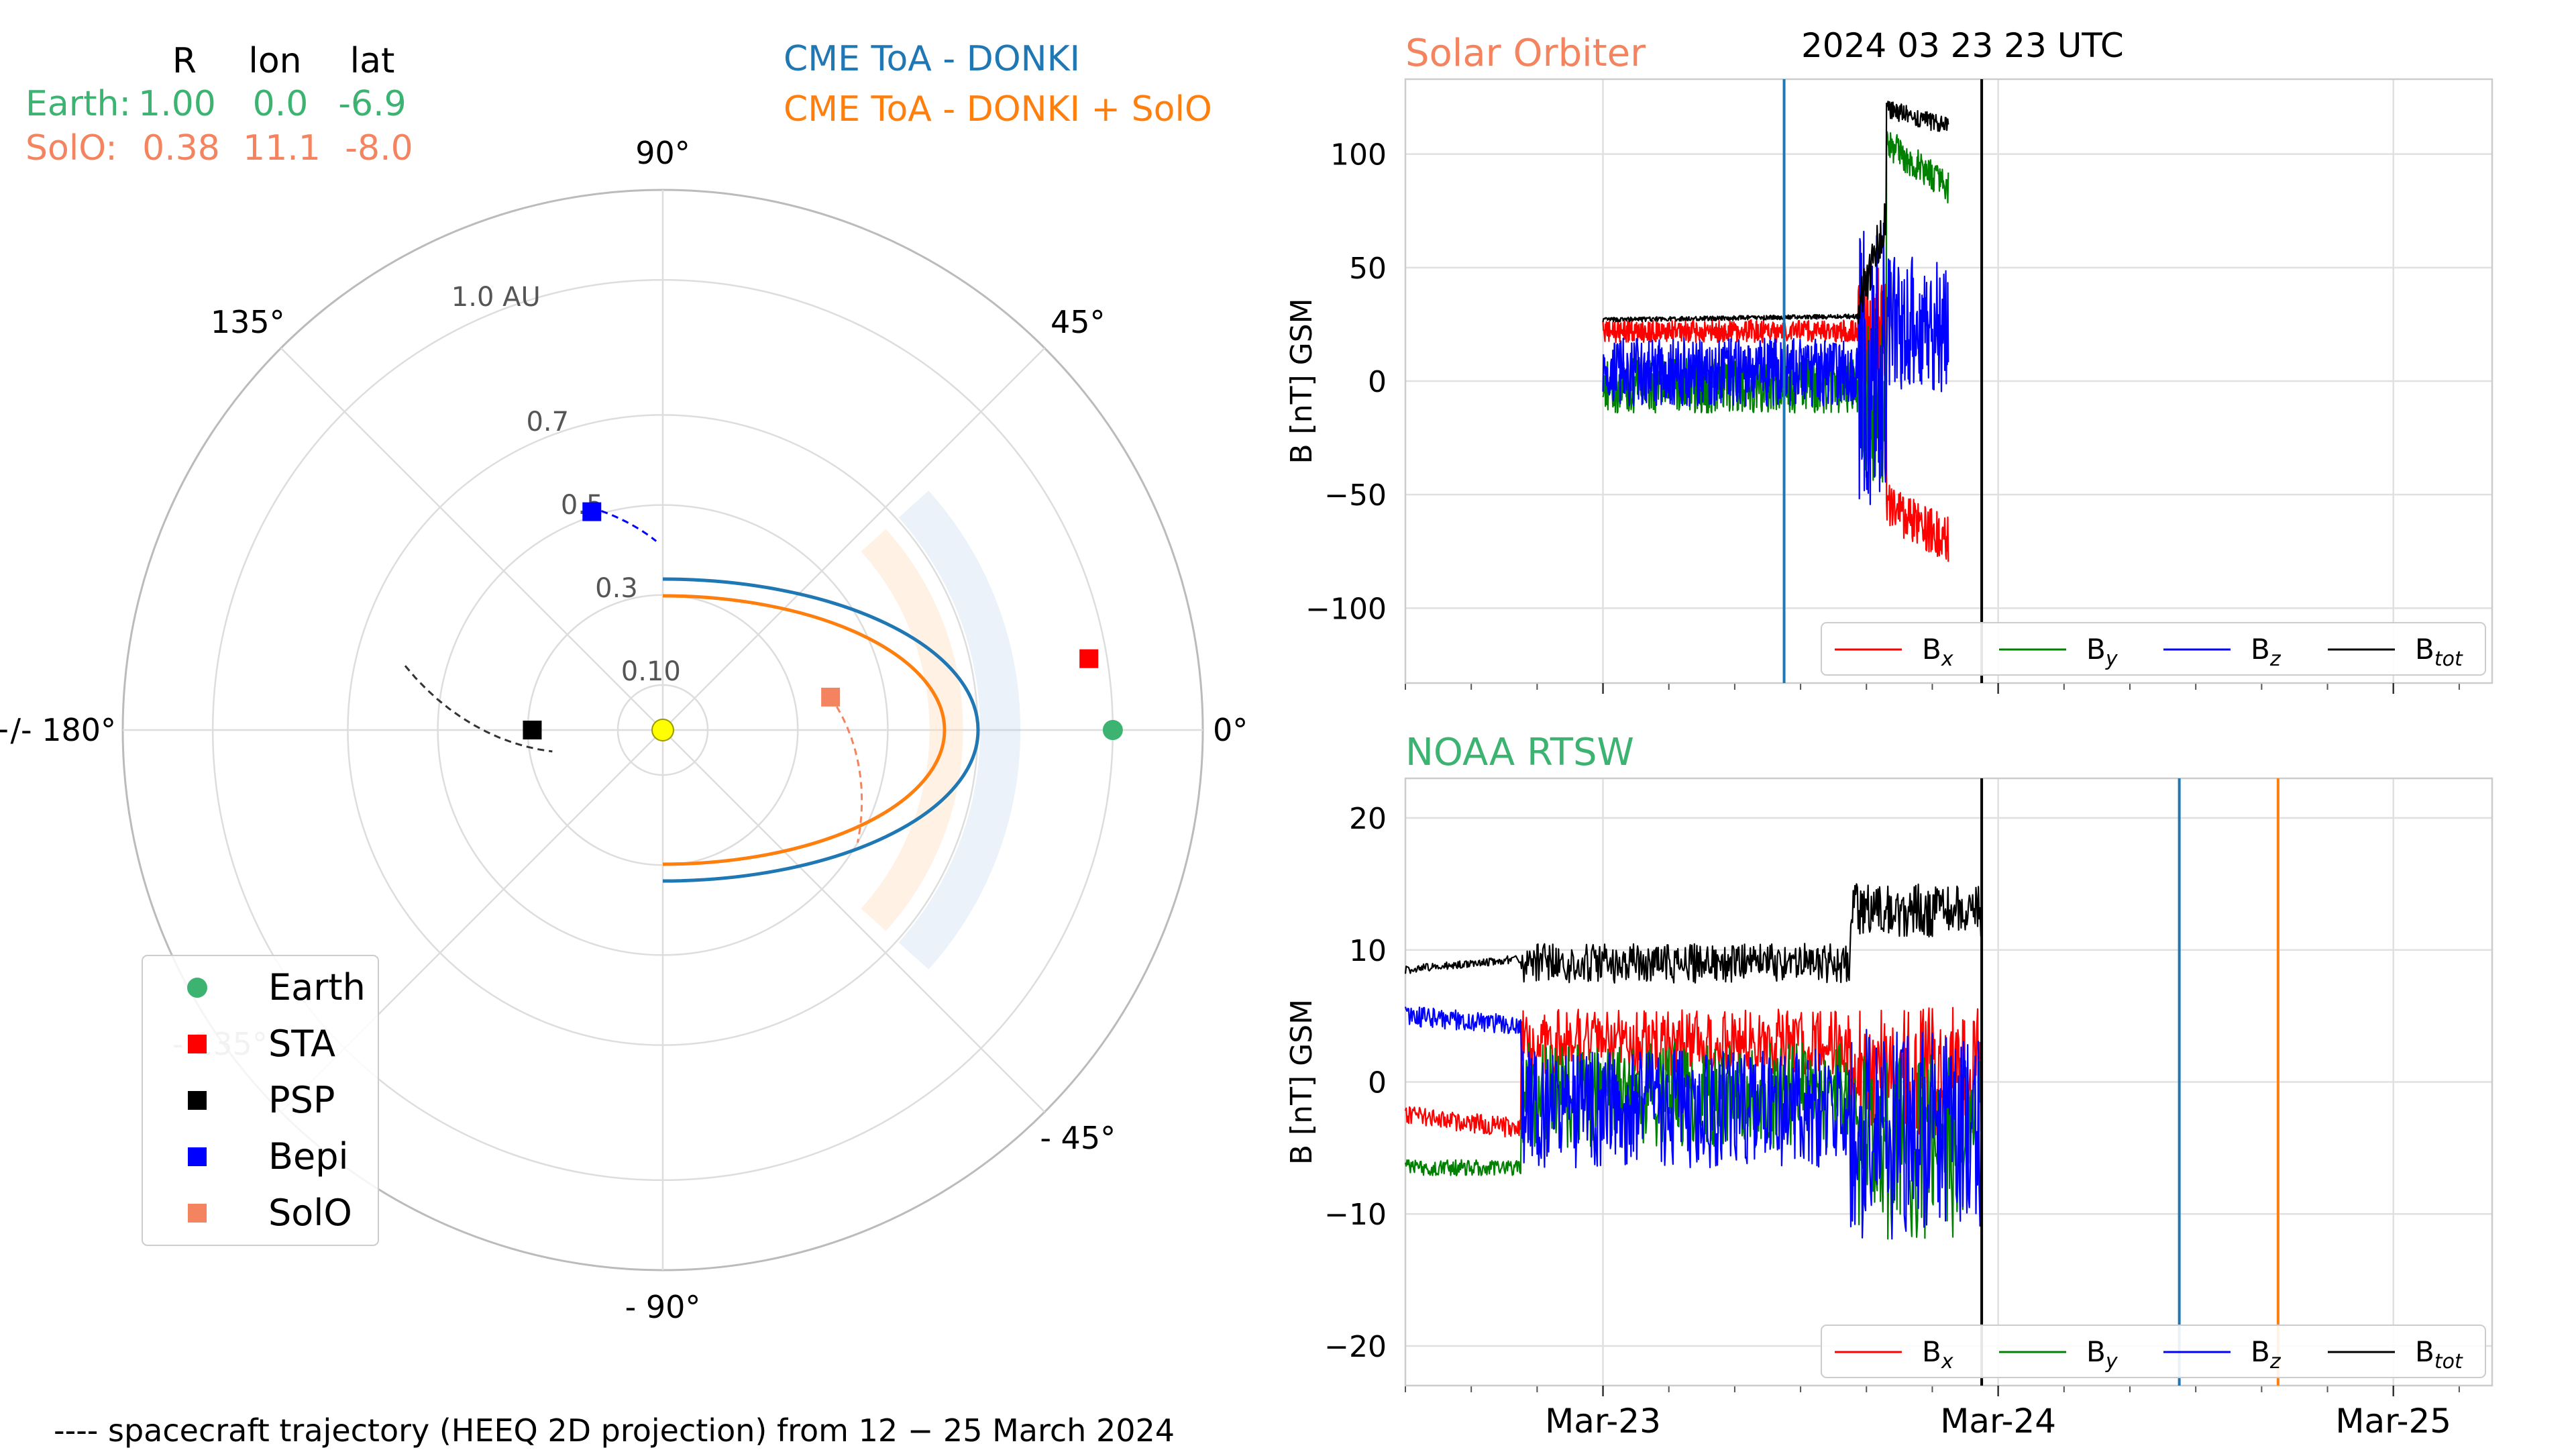 Image resolution: width=2576 pixels, height=1452 pixels. Describe the element at coordinates (372, 104) in the screenshot. I see `row-lat: -6.9` at that location.